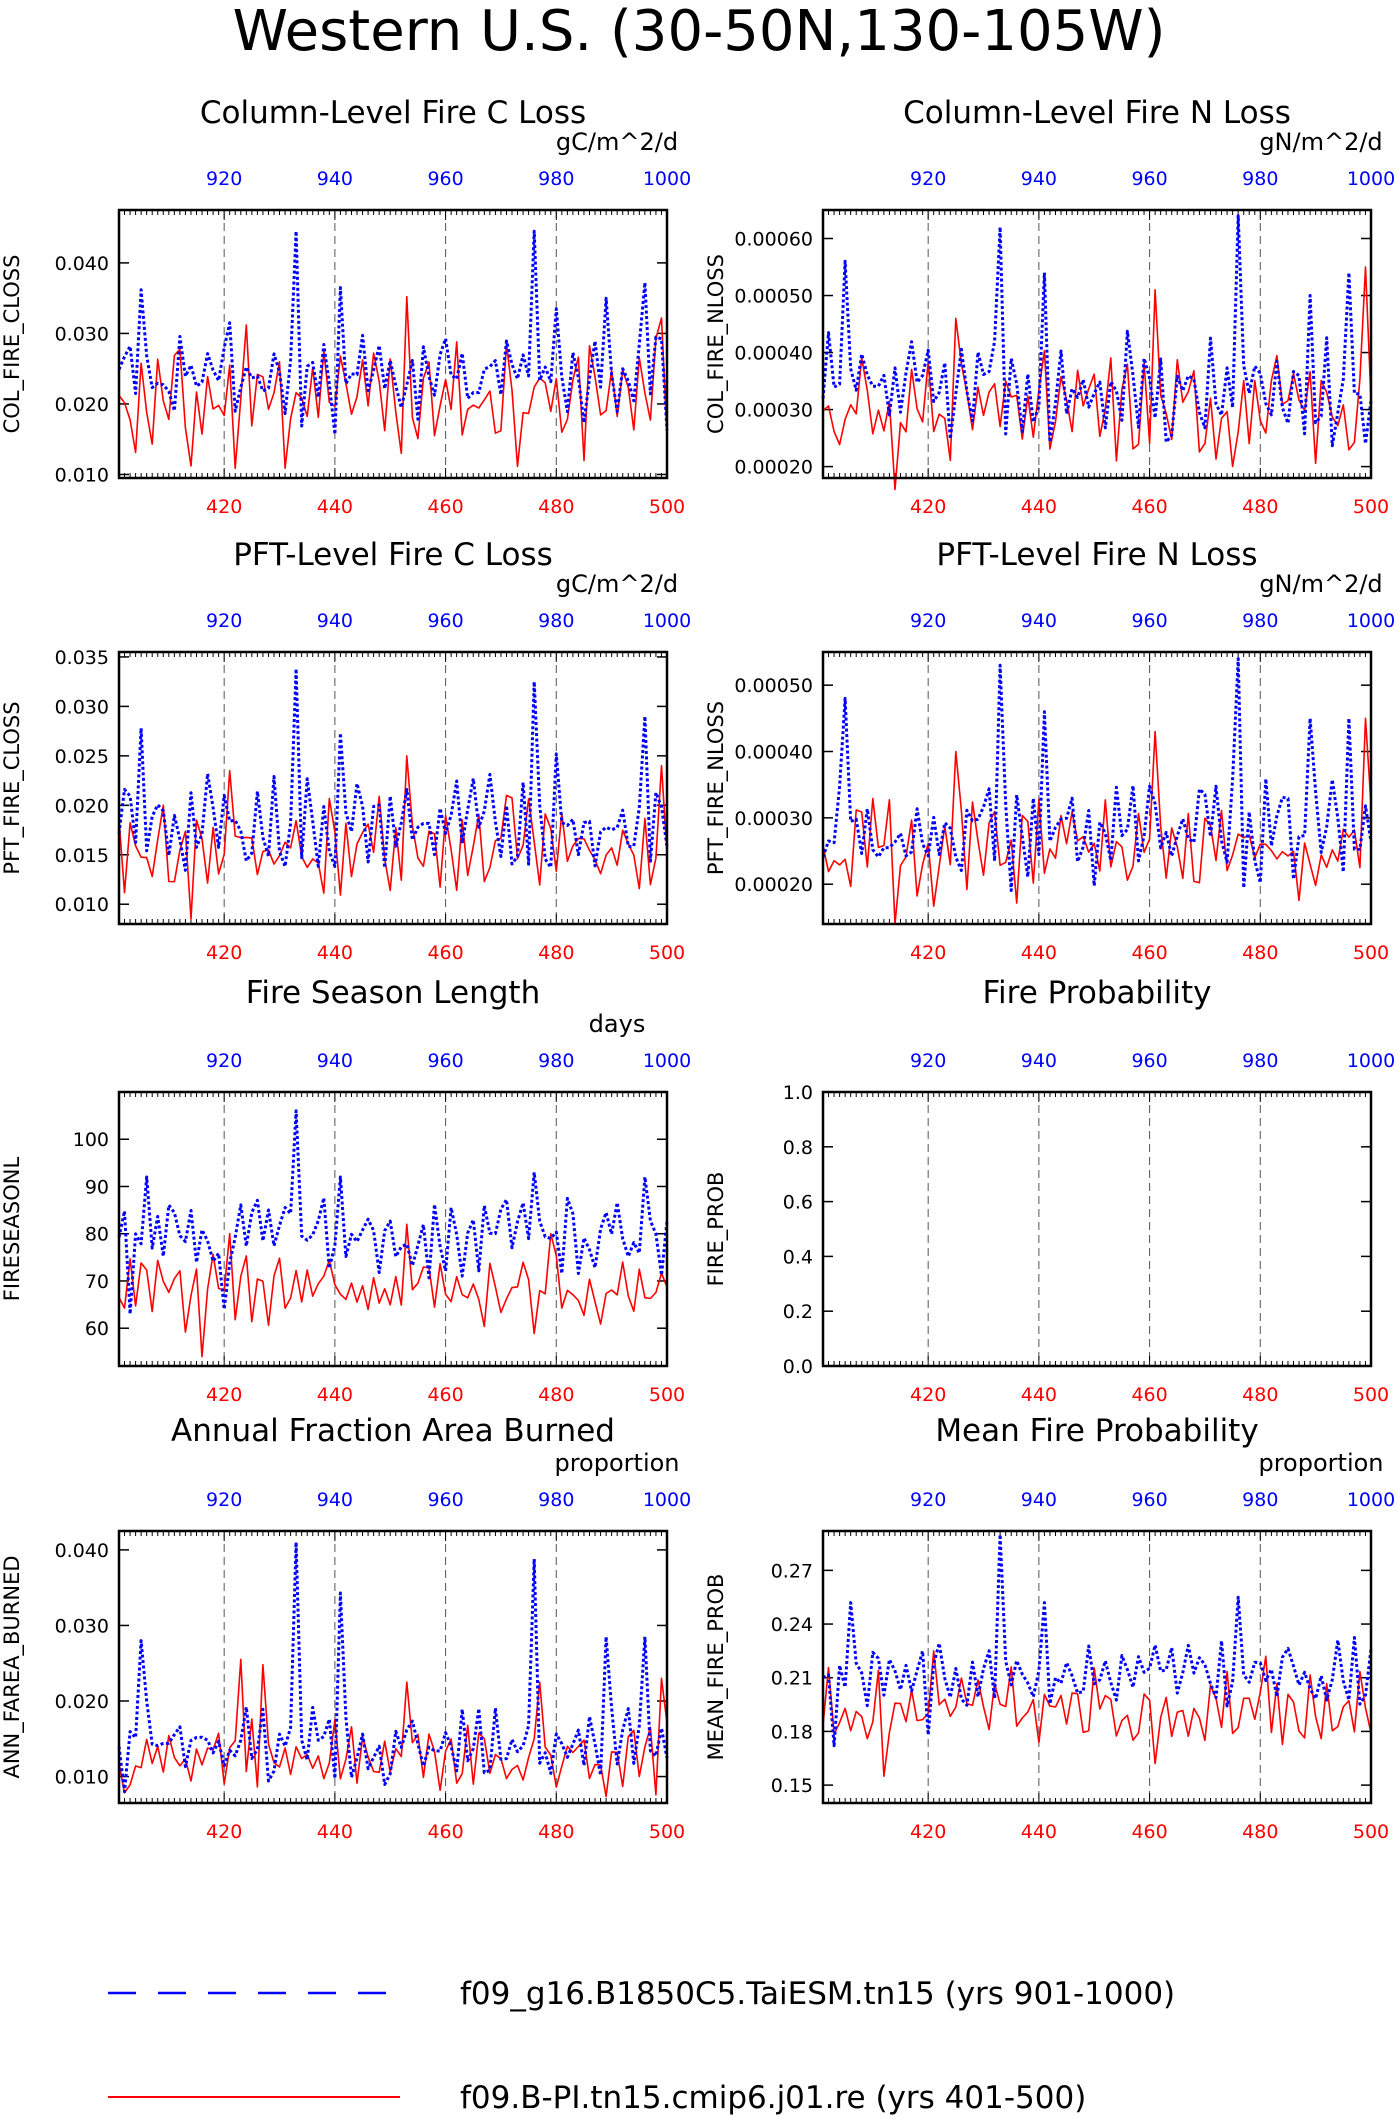 The image size is (1398, 2118). What do you see at coordinates (773, 686) in the screenshot?
I see `y-tick-label: 0.00050` at bounding box center [773, 686].